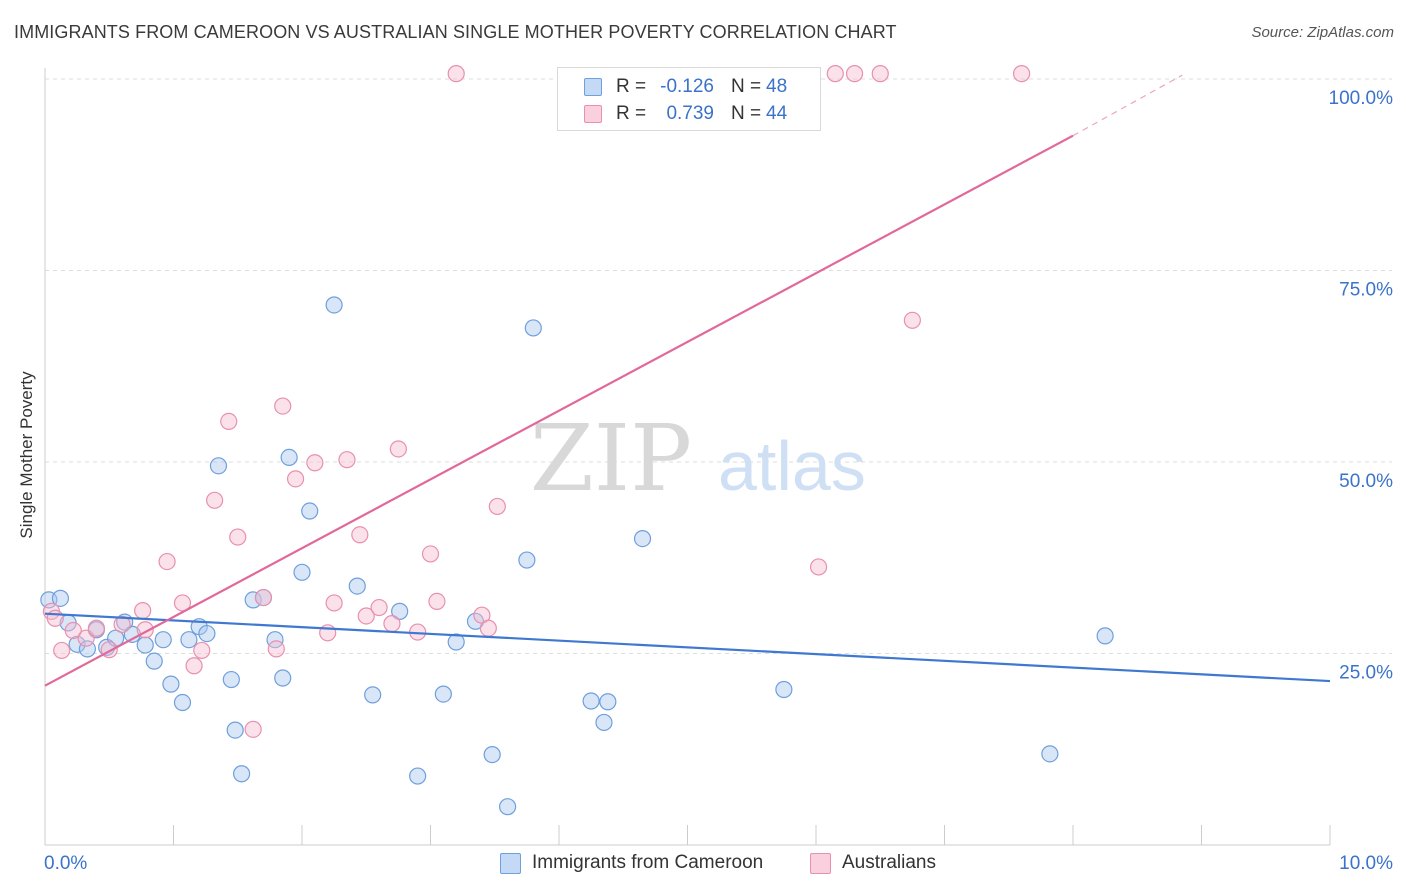 This screenshot has height=892, width=1406. I want to click on y-tick-label: 25.0%, so click(1366, 673).